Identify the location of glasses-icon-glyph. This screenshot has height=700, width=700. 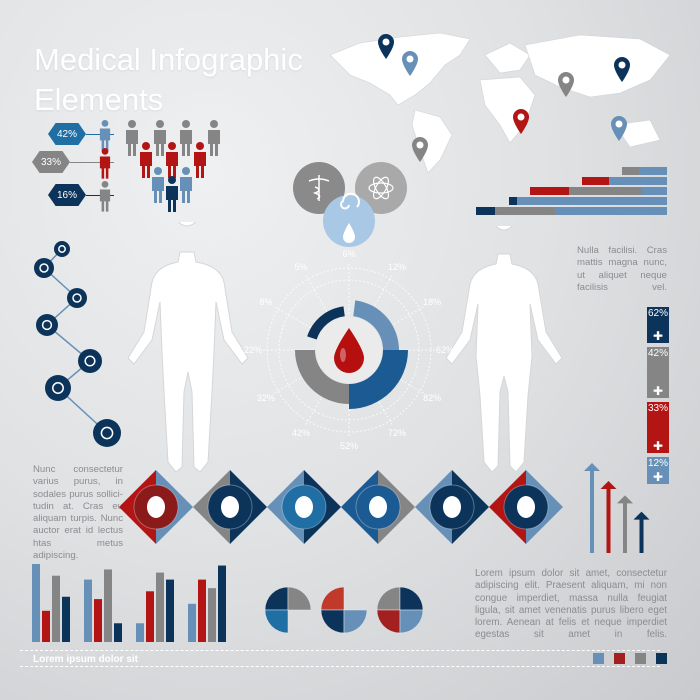
(90, 361).